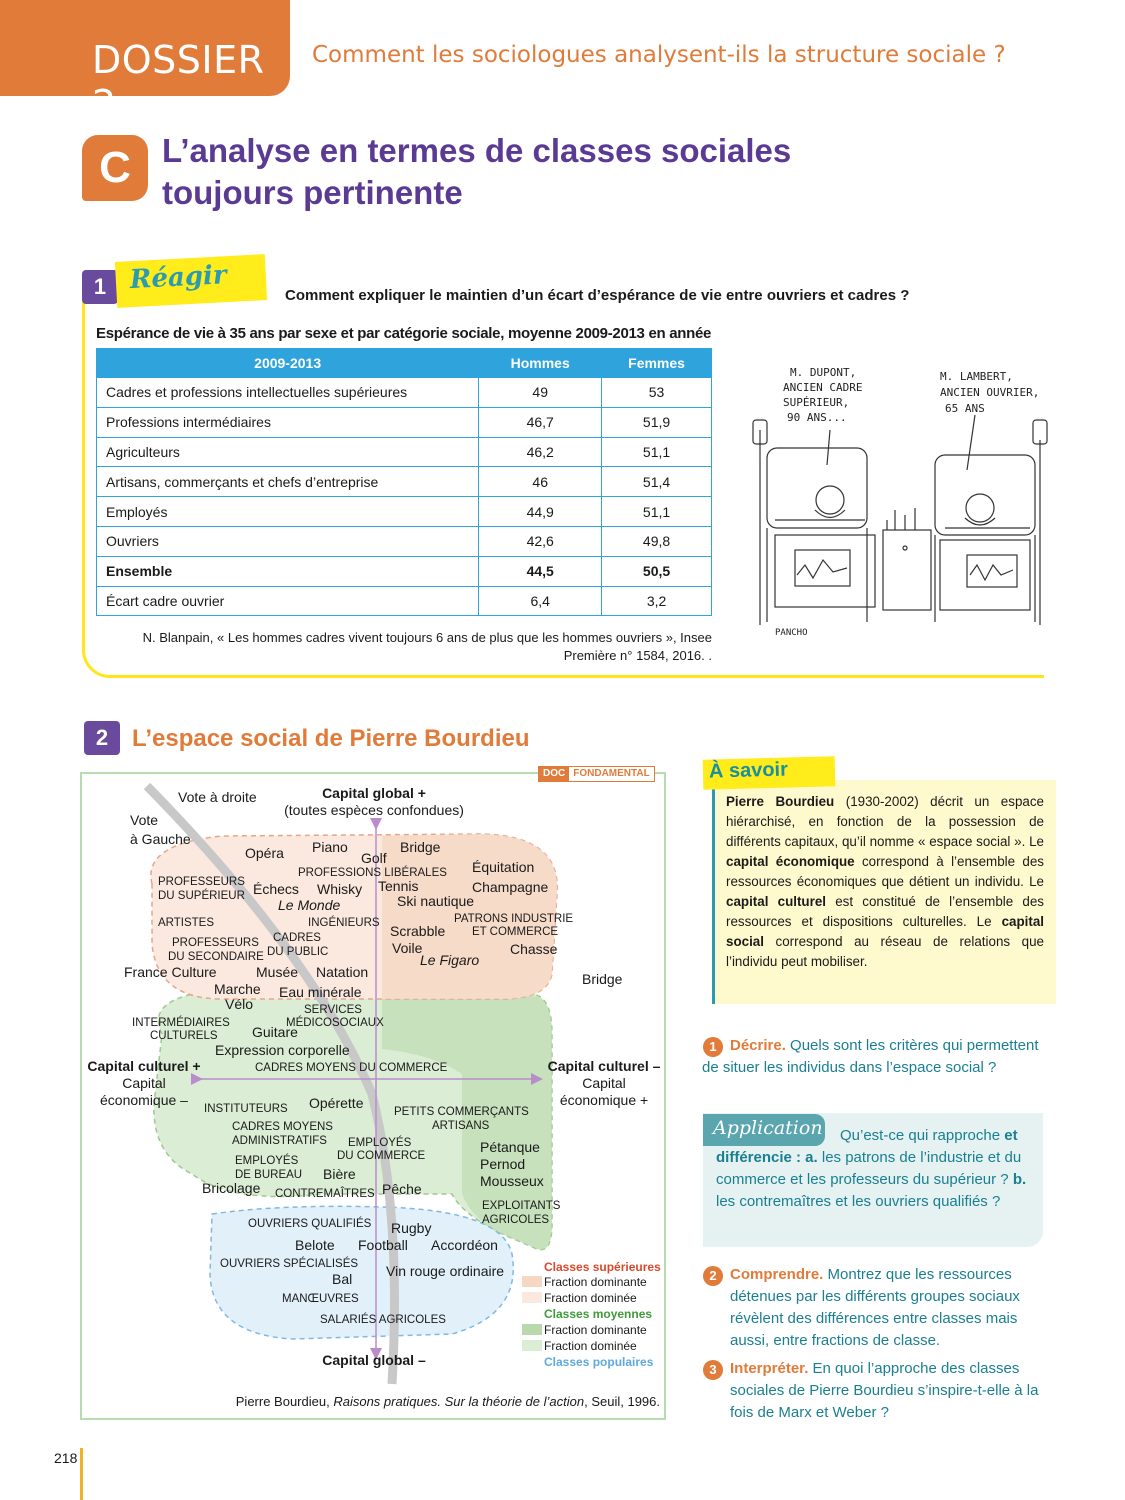 Image resolution: width=1125 pixels, height=1500 pixels. Describe the element at coordinates (885, 931) in the screenshot. I see `savoir-capital-social: capital social` at that location.